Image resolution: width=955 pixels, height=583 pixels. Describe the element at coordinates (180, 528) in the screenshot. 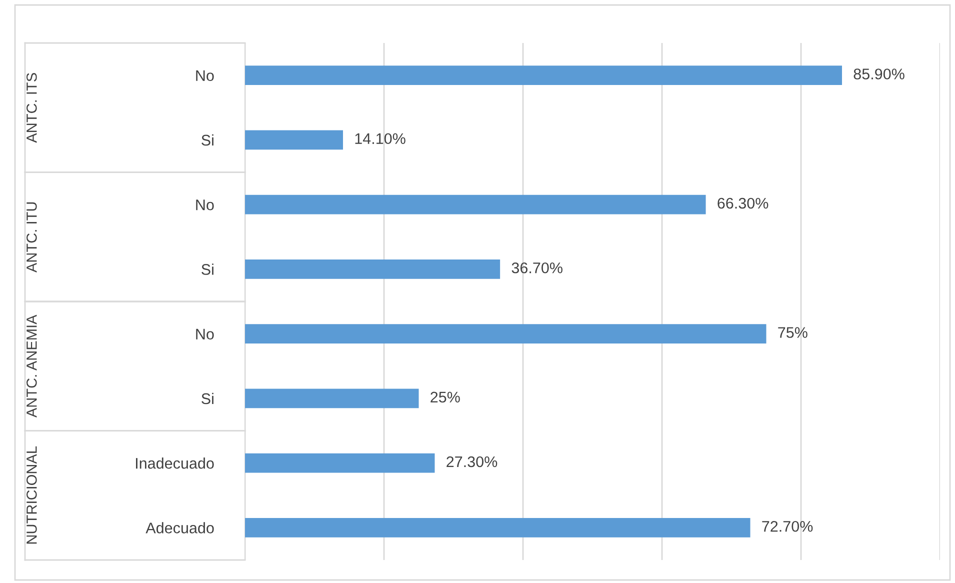

I see `y-tick-label: Adecuado` at that location.